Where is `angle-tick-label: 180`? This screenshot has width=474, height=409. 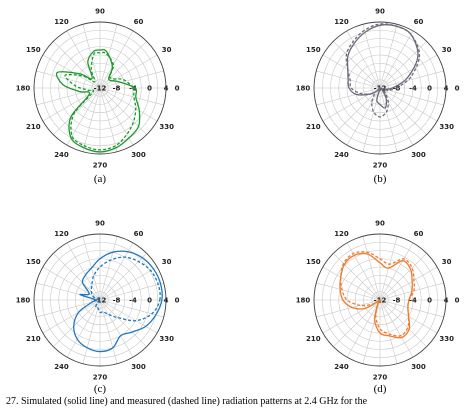
angle-tick-label: 180 is located at coordinates (303, 301).